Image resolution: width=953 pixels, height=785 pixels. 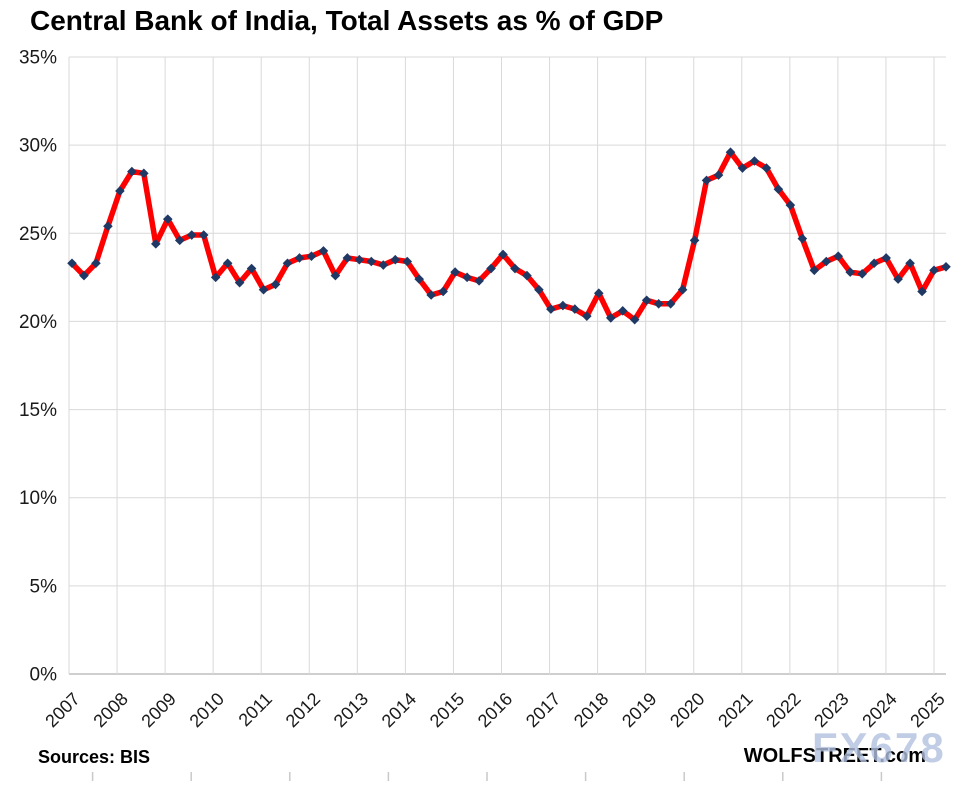 What do you see at coordinates (735, 710) in the screenshot?
I see `x-axis-tick-label: 2021` at bounding box center [735, 710].